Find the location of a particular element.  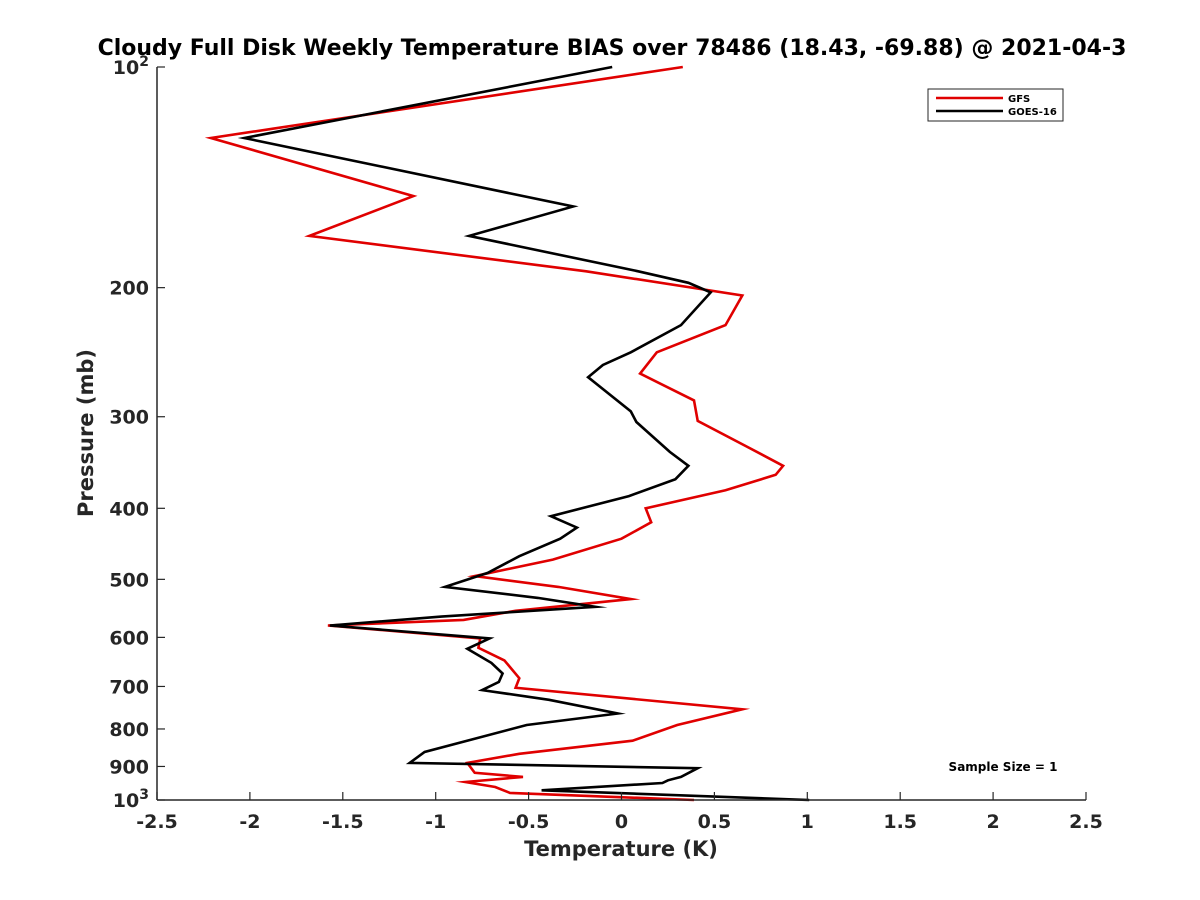

legend-label-gfs: GFS is located at coordinates (1019, 99).